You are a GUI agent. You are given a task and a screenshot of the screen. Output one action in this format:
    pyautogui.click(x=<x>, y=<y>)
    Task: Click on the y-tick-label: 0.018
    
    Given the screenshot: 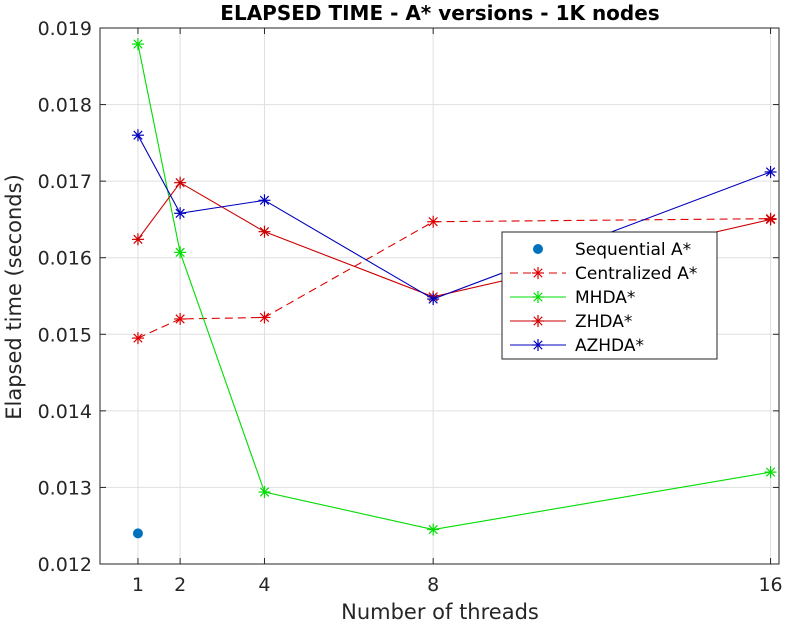 What is the action you would take?
    pyautogui.click(x=65, y=106)
    